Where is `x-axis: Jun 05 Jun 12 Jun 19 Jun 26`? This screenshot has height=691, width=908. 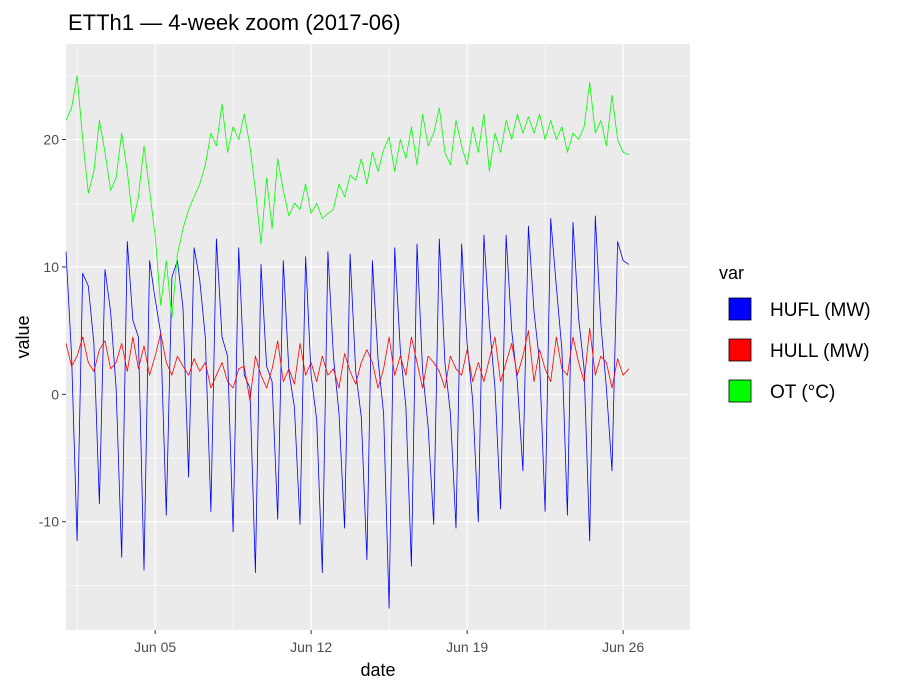 x-axis: Jun 05 Jun 12 Jun 19 Jun 26 is located at coordinates (389, 642).